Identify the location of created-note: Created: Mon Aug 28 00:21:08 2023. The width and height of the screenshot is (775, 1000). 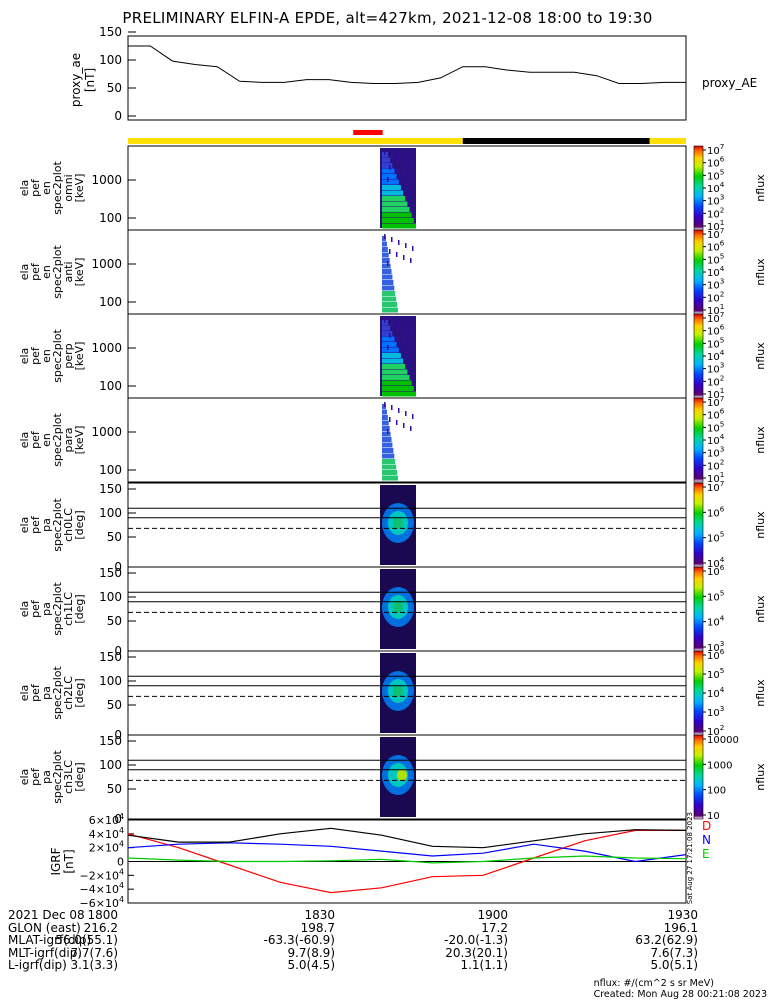
(680, 994).